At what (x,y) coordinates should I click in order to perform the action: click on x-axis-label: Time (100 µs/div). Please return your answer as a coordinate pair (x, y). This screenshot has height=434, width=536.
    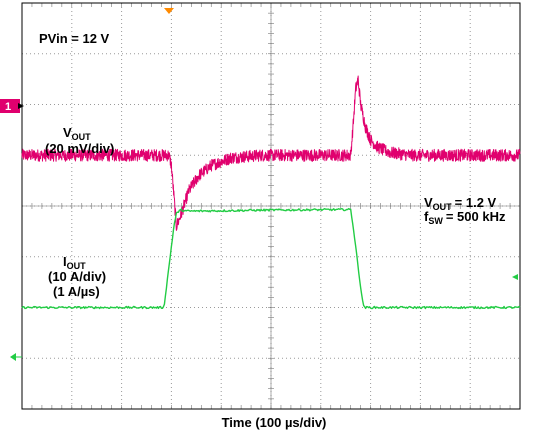
    Looking at the image, I should click on (274, 422).